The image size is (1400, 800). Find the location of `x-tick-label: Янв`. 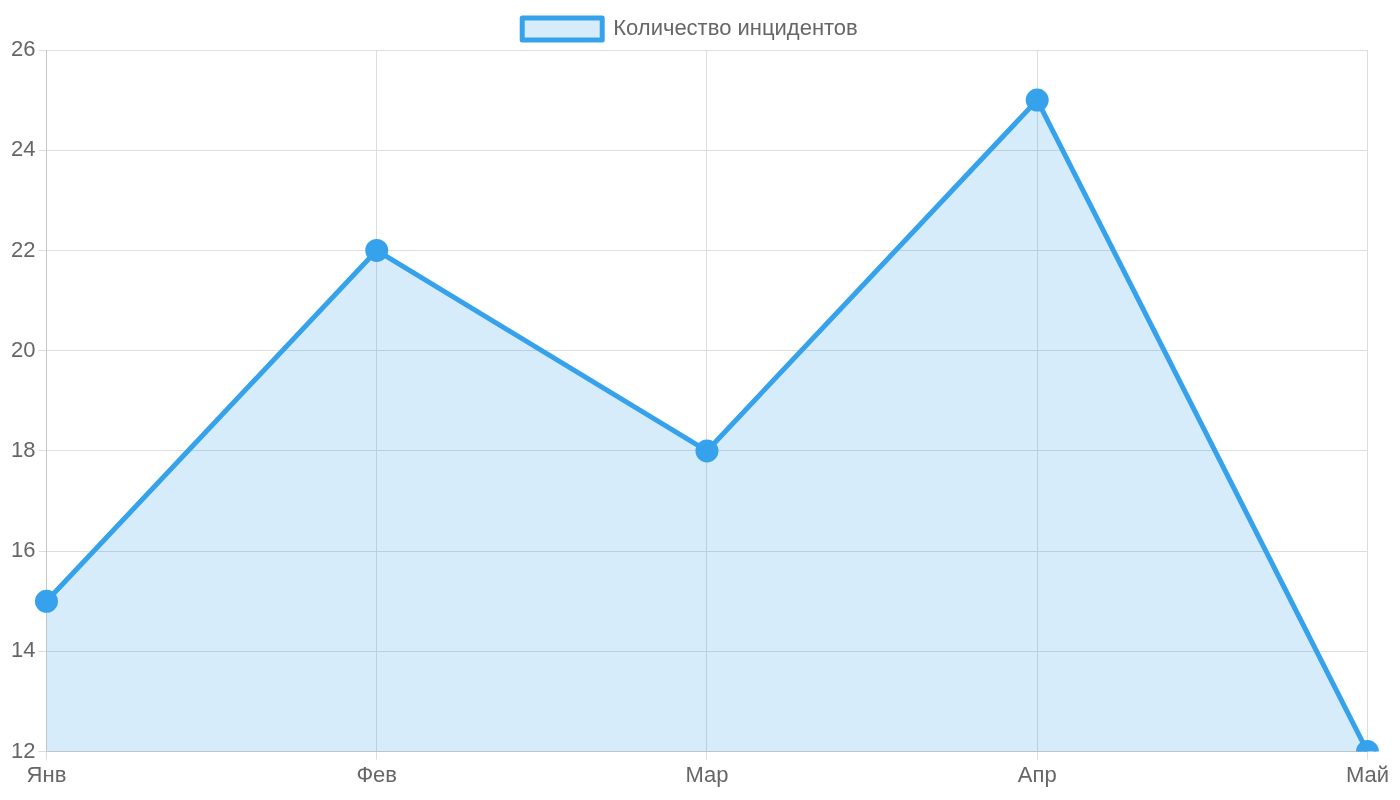

x-tick-label: Янв is located at coordinates (46, 774).